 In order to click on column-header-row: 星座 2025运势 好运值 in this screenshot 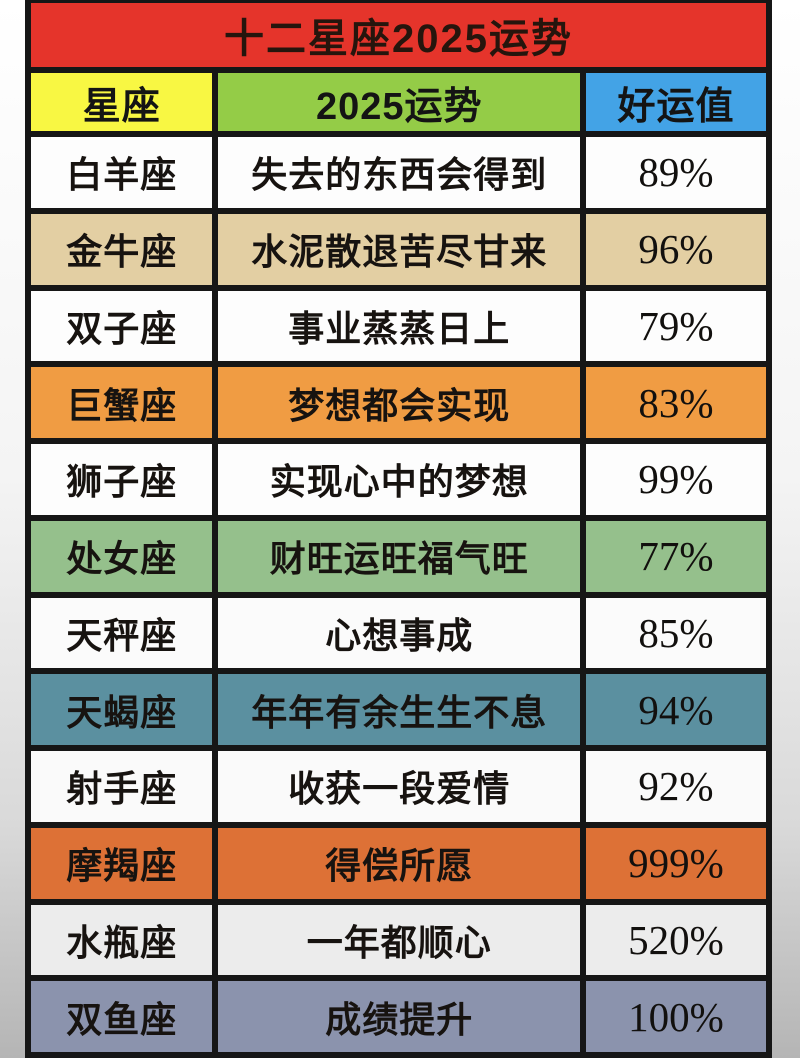, I will do `click(398, 102)`.